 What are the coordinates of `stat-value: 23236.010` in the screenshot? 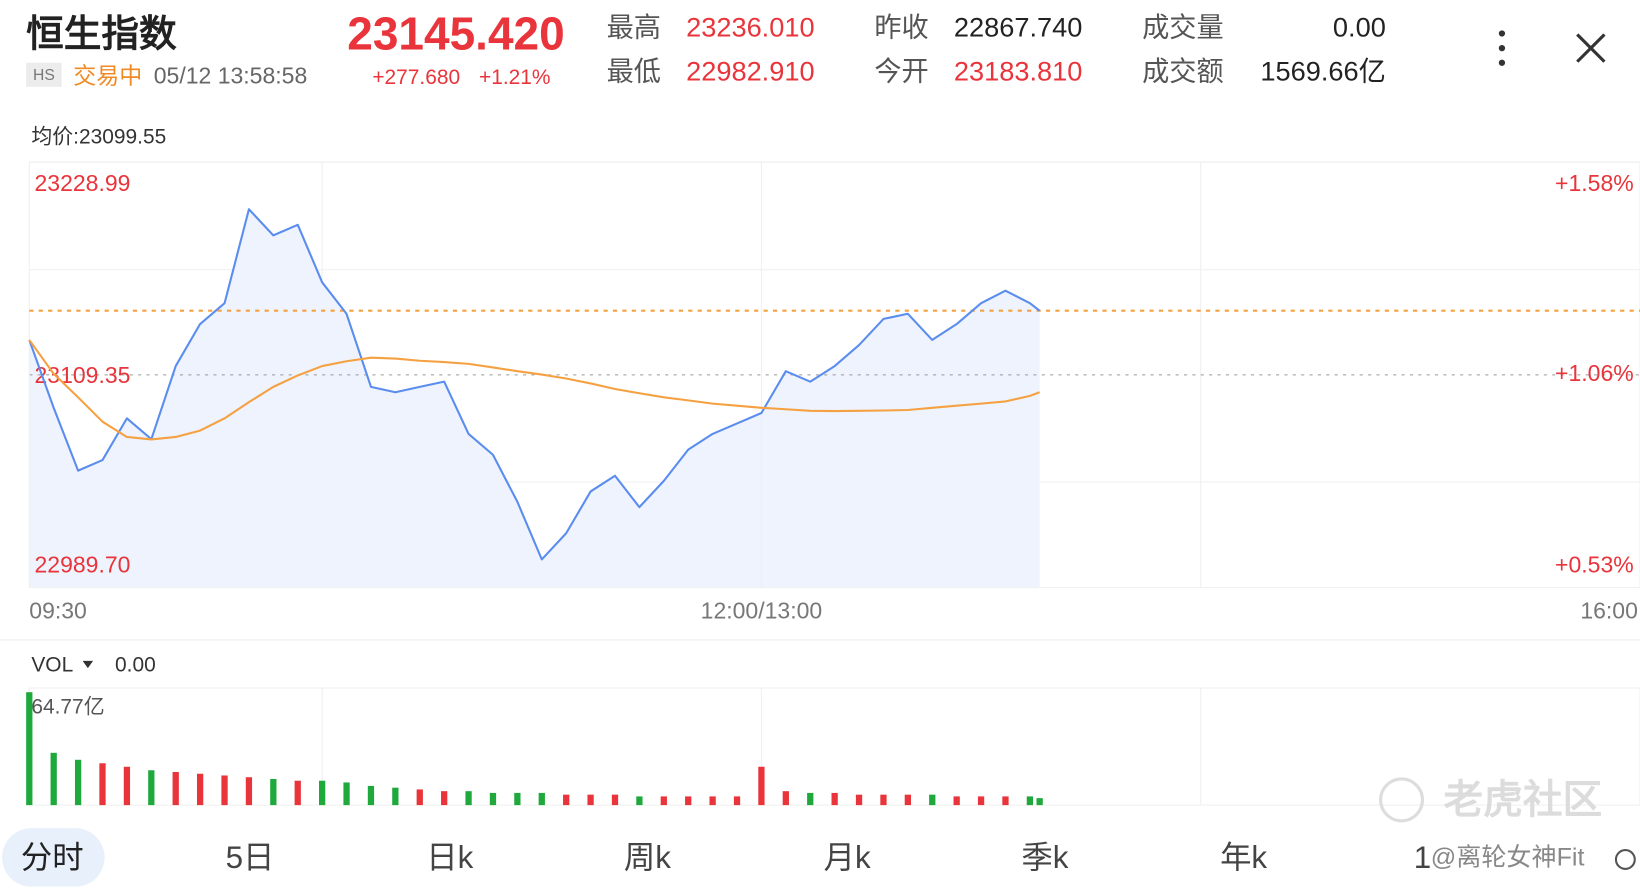 It's located at (750, 27).